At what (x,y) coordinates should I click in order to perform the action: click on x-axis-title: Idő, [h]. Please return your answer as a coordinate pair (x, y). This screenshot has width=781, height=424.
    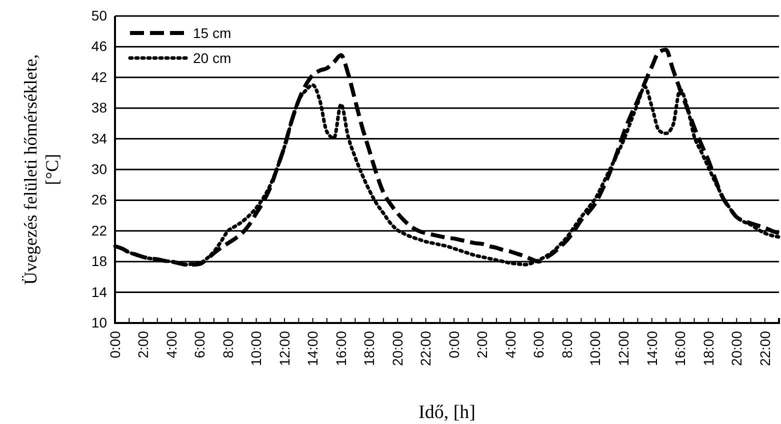
    Looking at the image, I should click on (447, 412).